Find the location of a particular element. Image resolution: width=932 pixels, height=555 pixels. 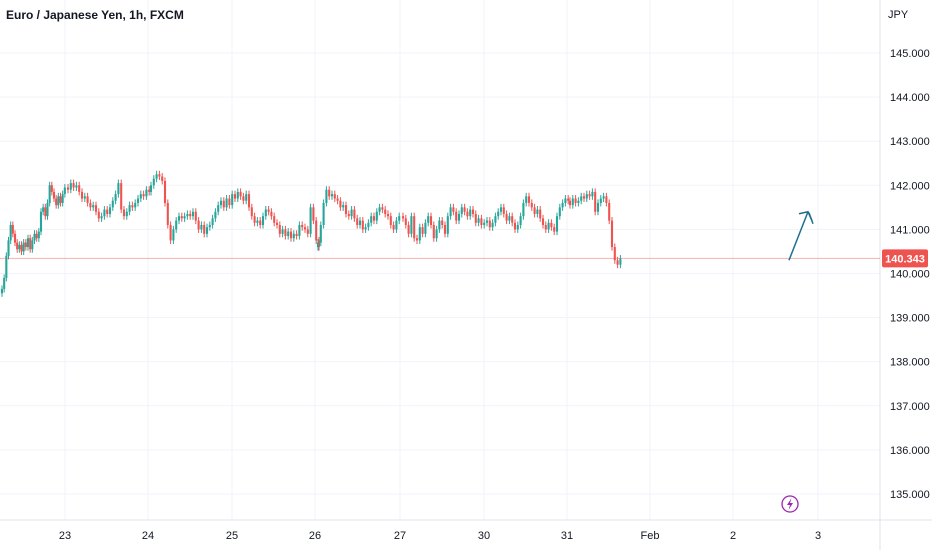

x-tick-label: 25 is located at coordinates (232, 536).